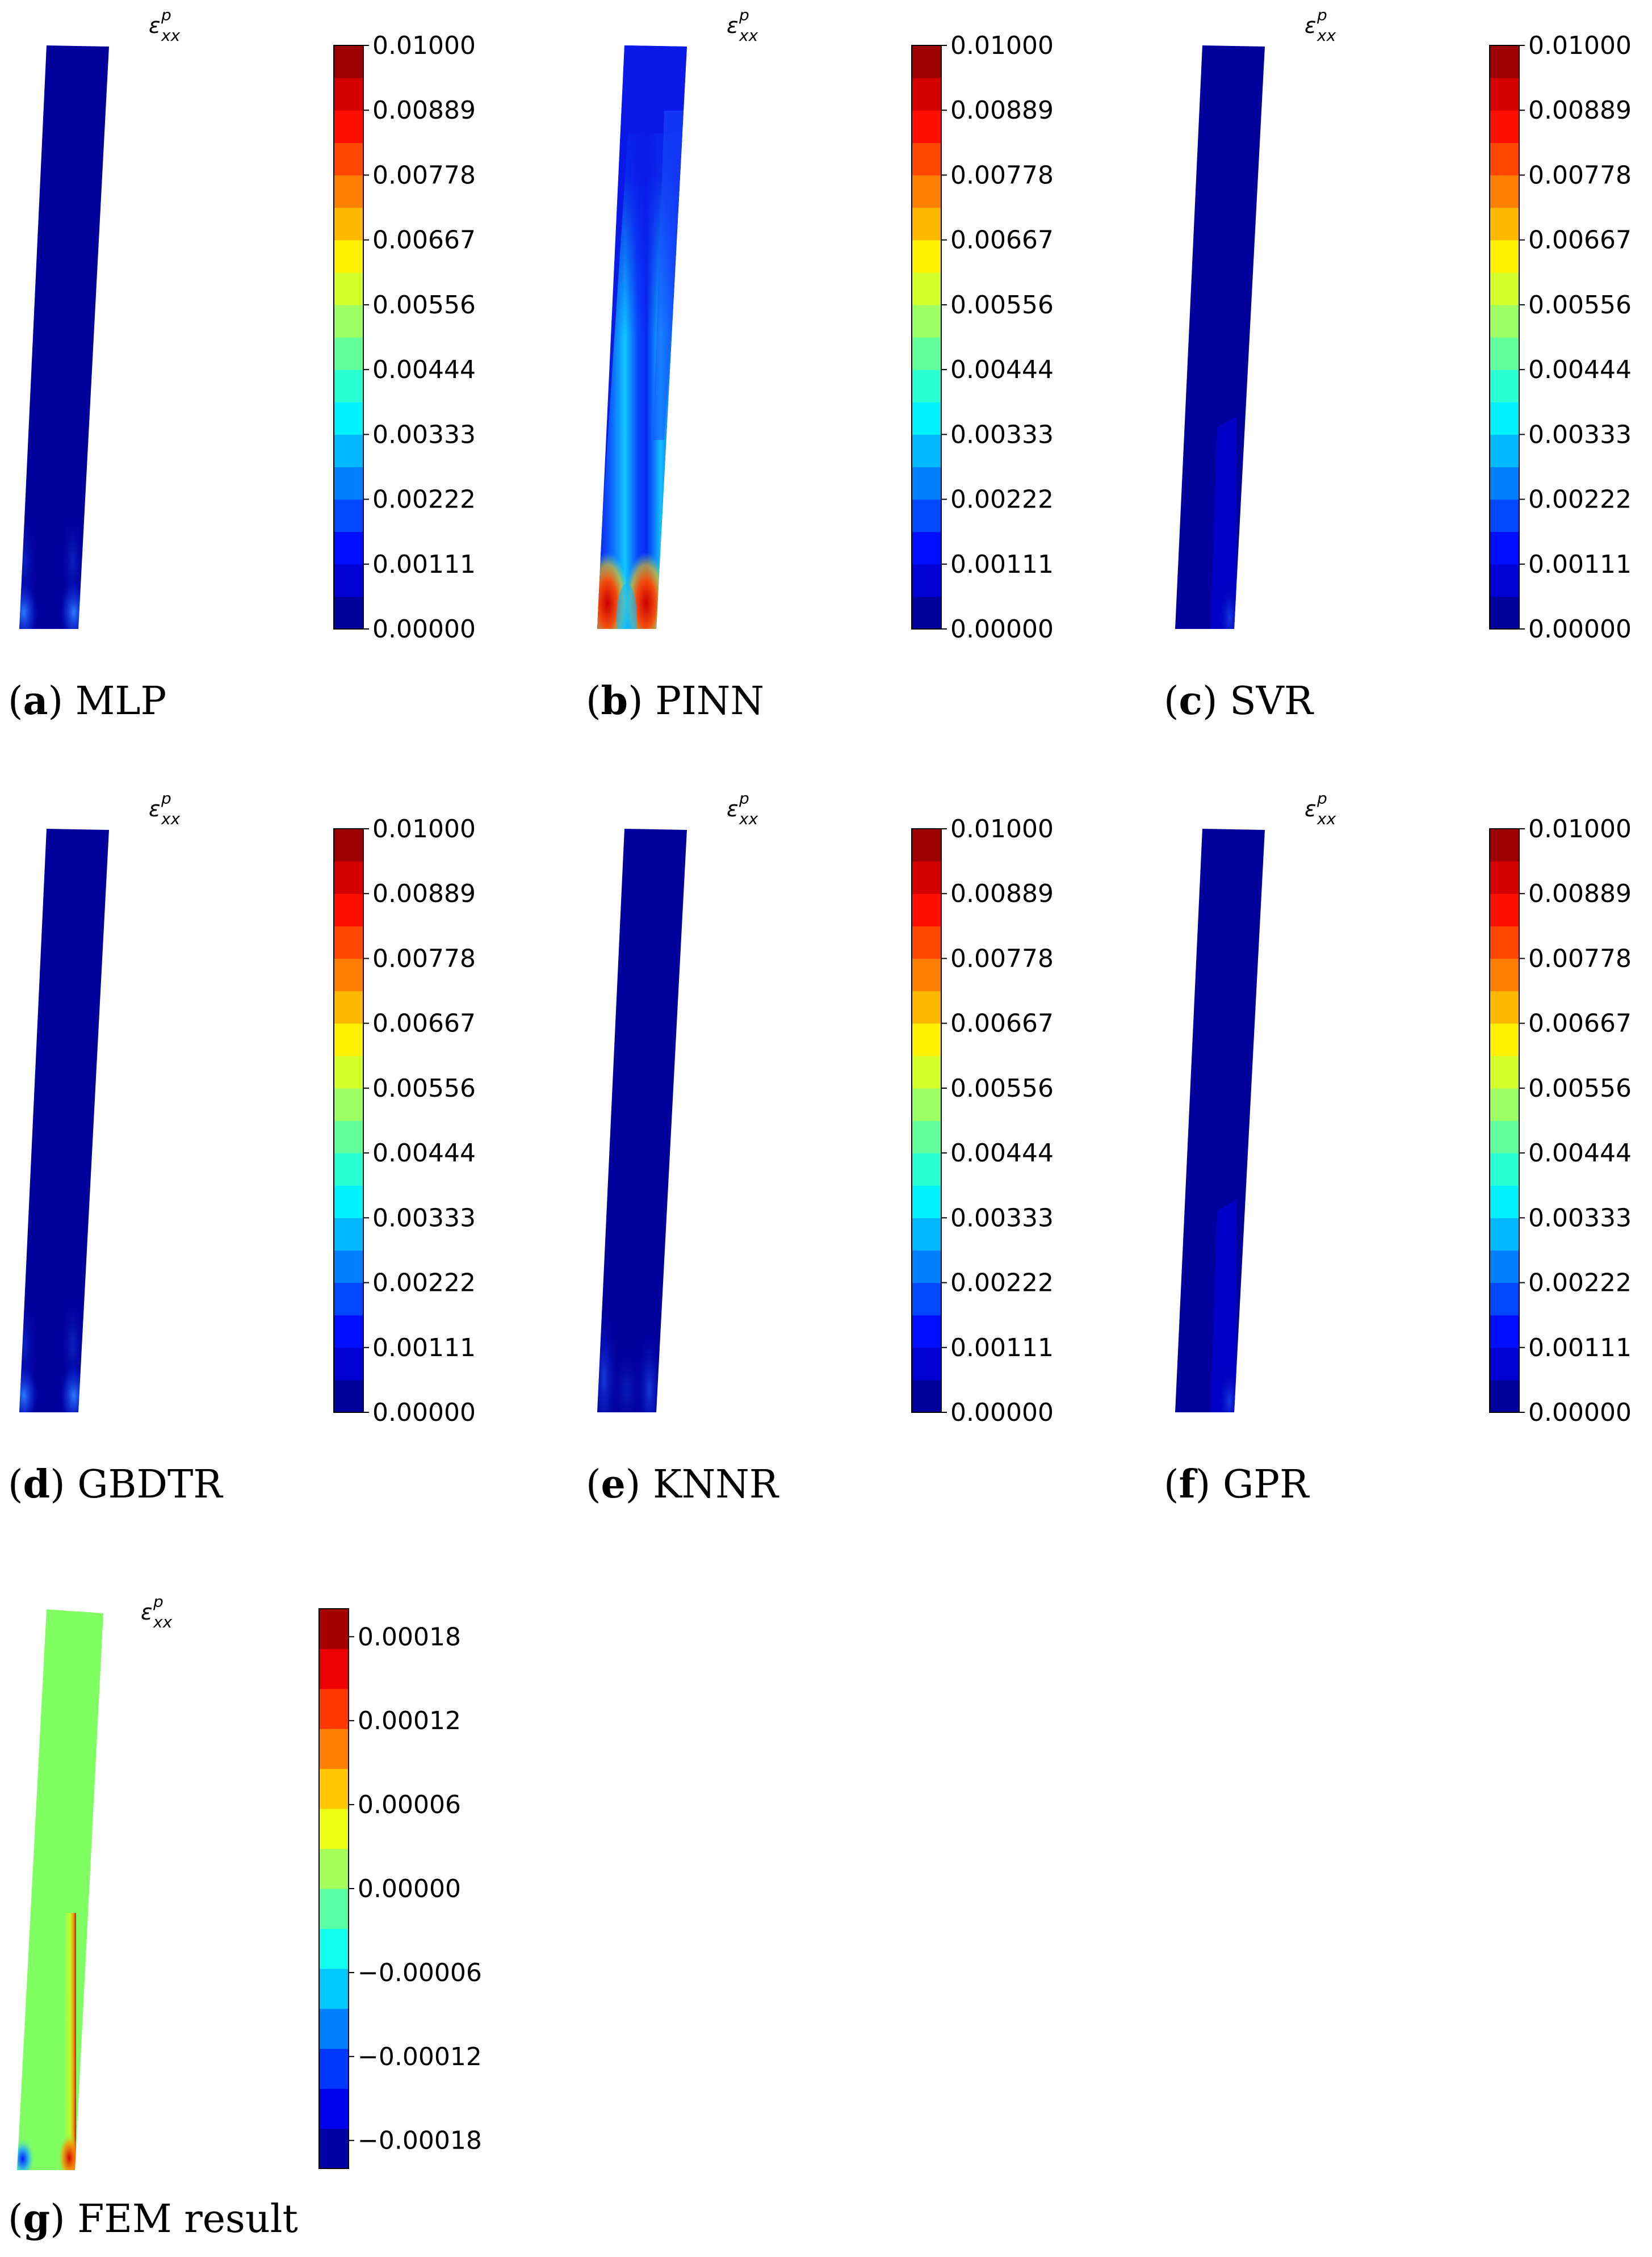  I want to click on panel-caption: (b) PINN, so click(675, 701).